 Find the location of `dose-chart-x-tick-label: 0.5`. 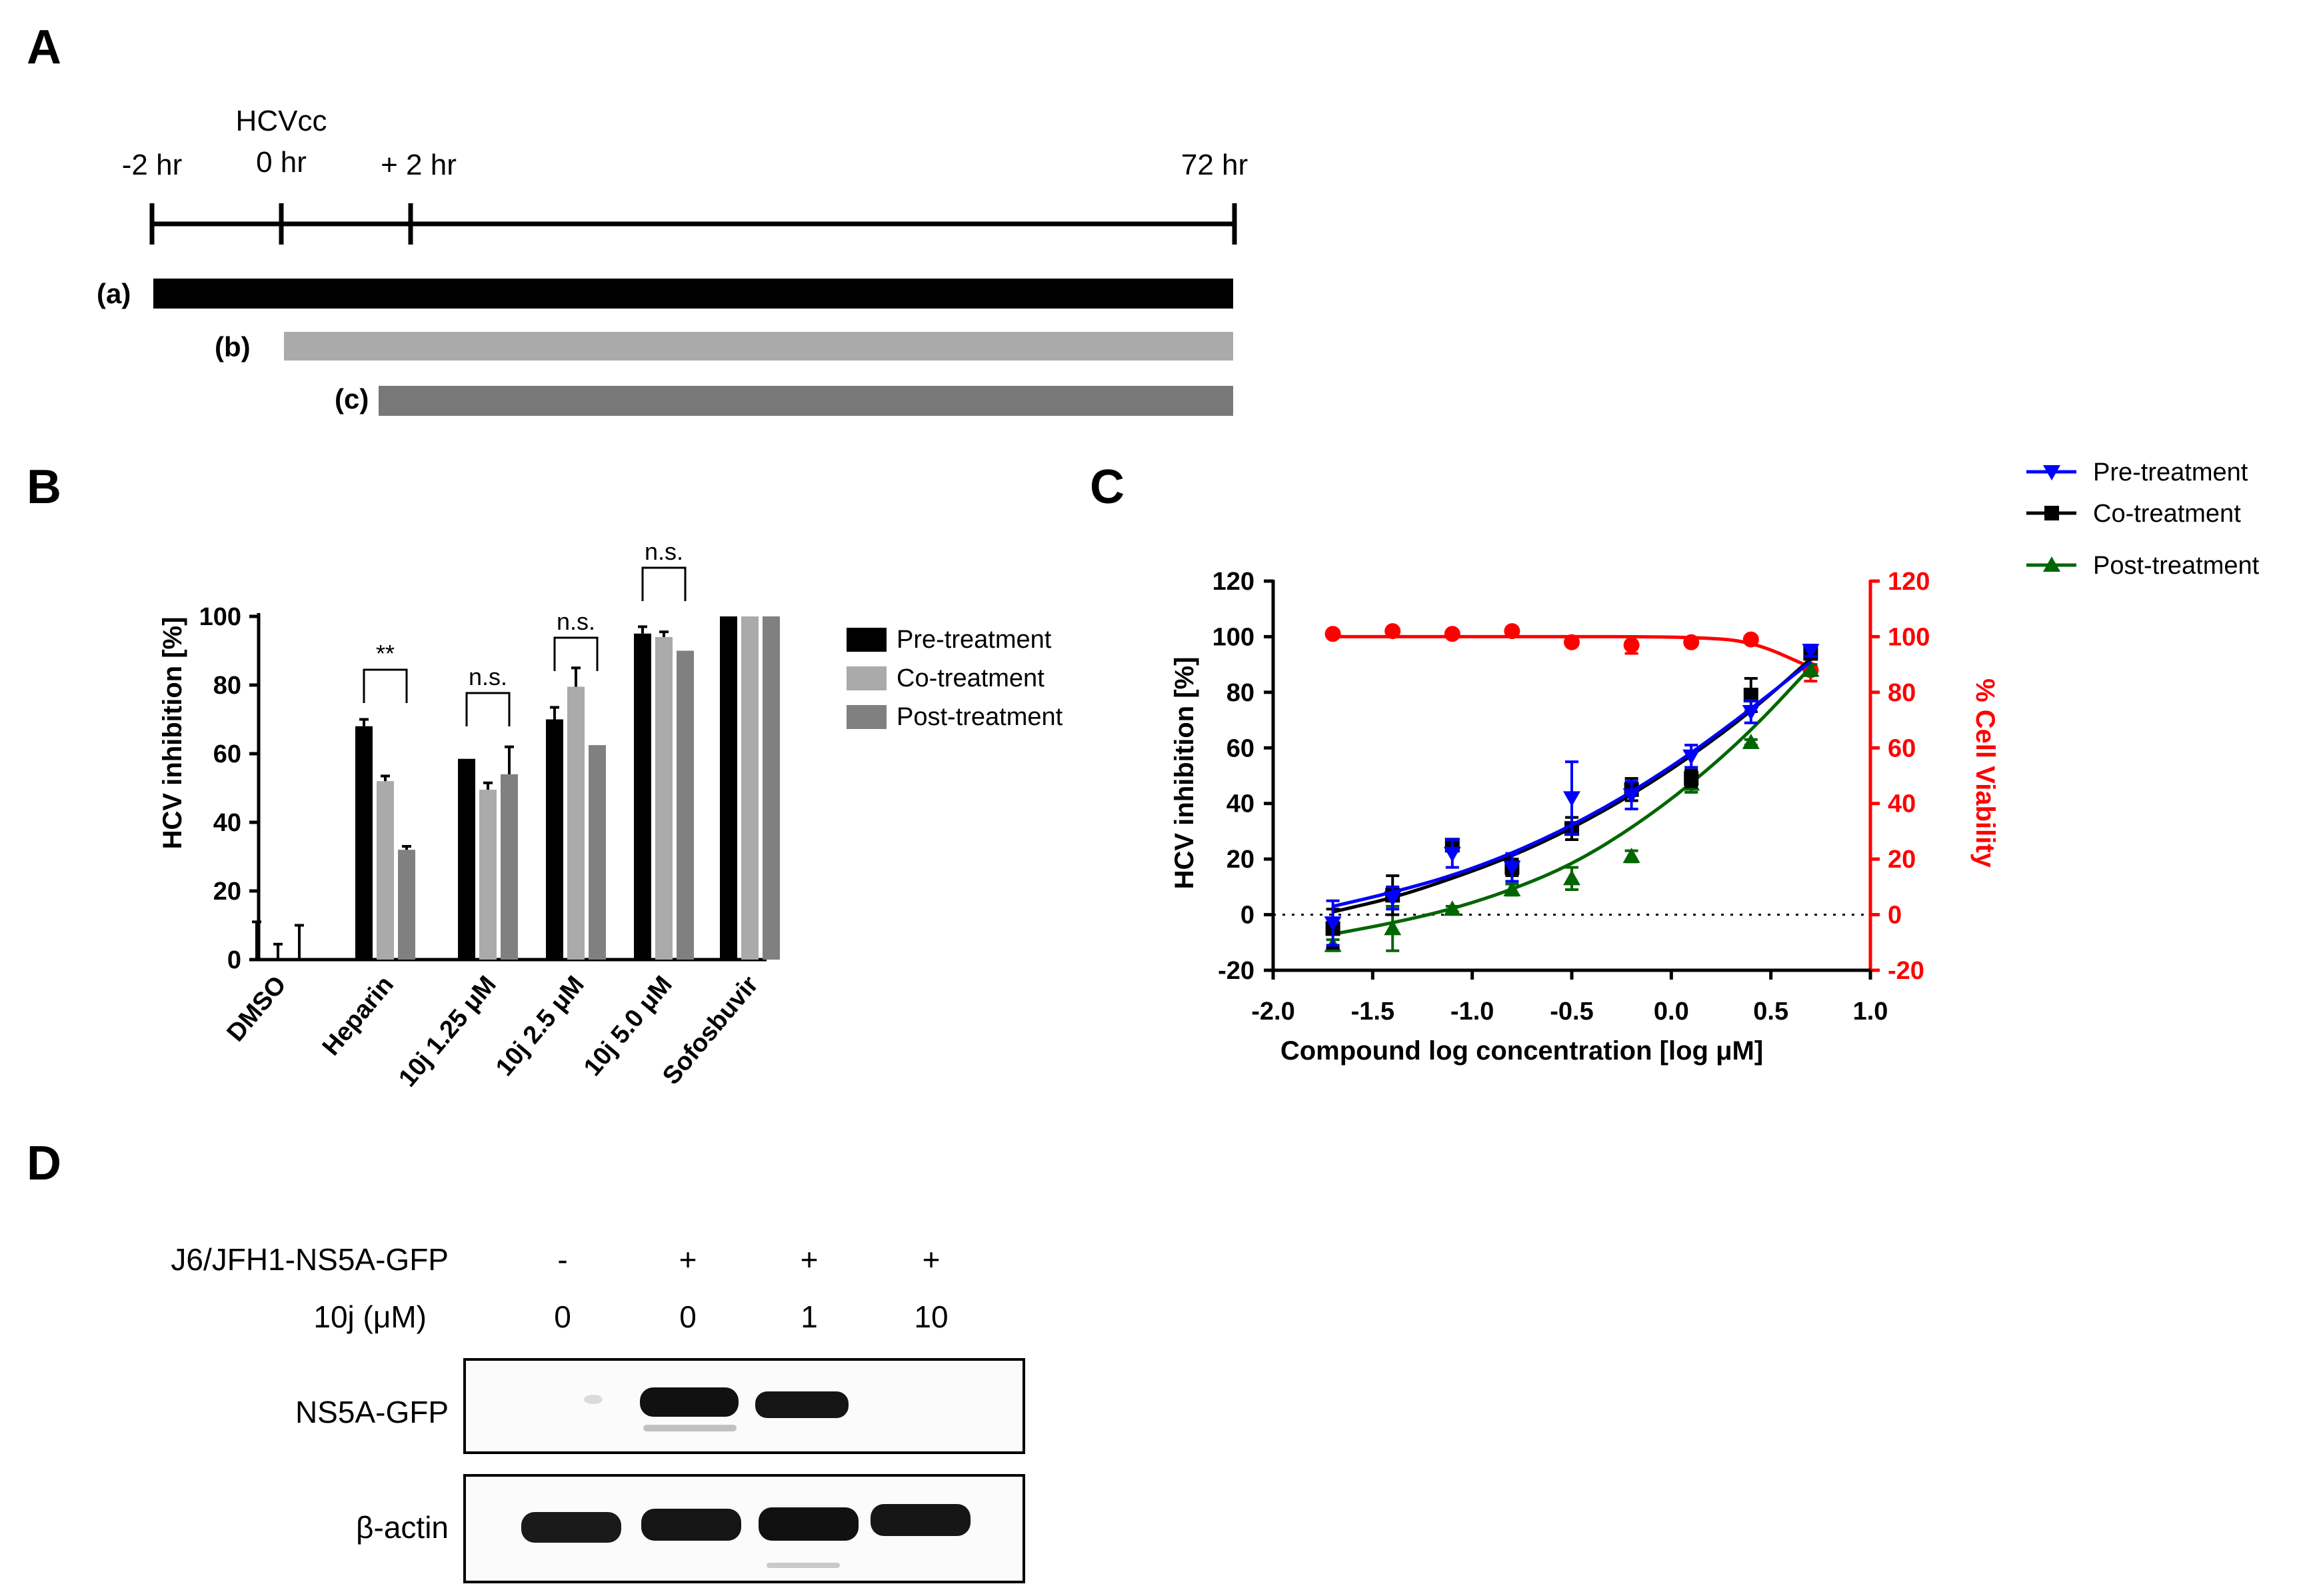

dose-chart-x-tick-label: 0.5 is located at coordinates (1770, 1012).